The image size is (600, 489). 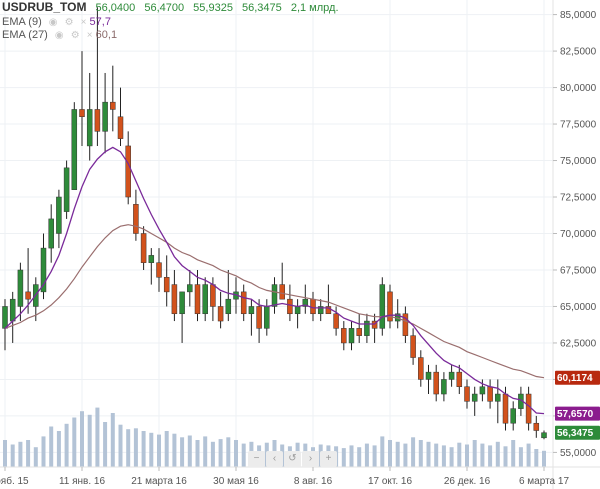 I want to click on scroll-left-button: ‹, so click(x=274, y=459).